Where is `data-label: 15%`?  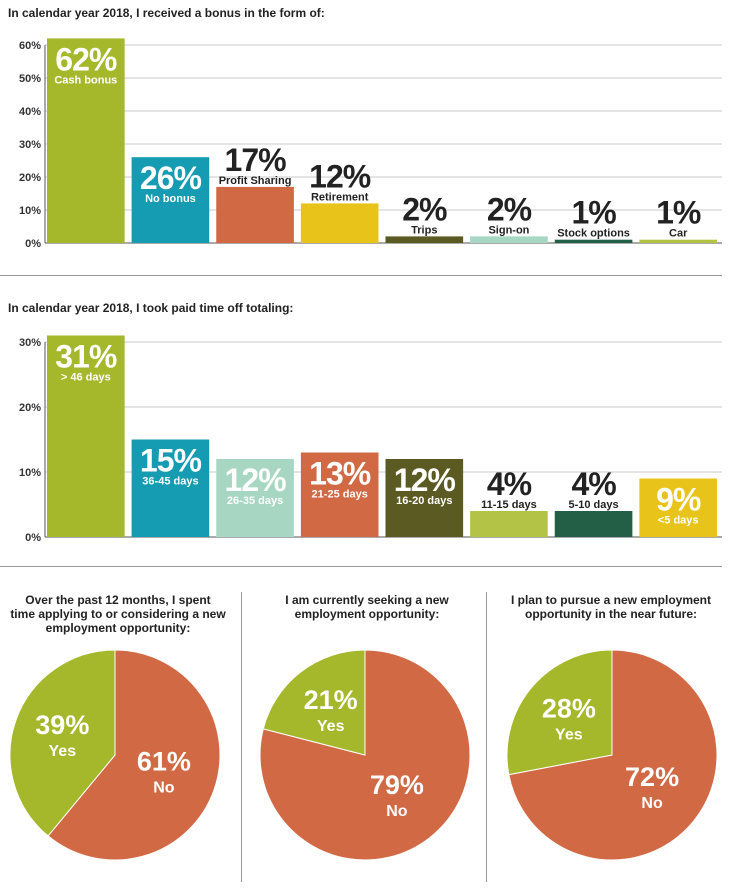
data-label: 15% is located at coordinates (171, 461).